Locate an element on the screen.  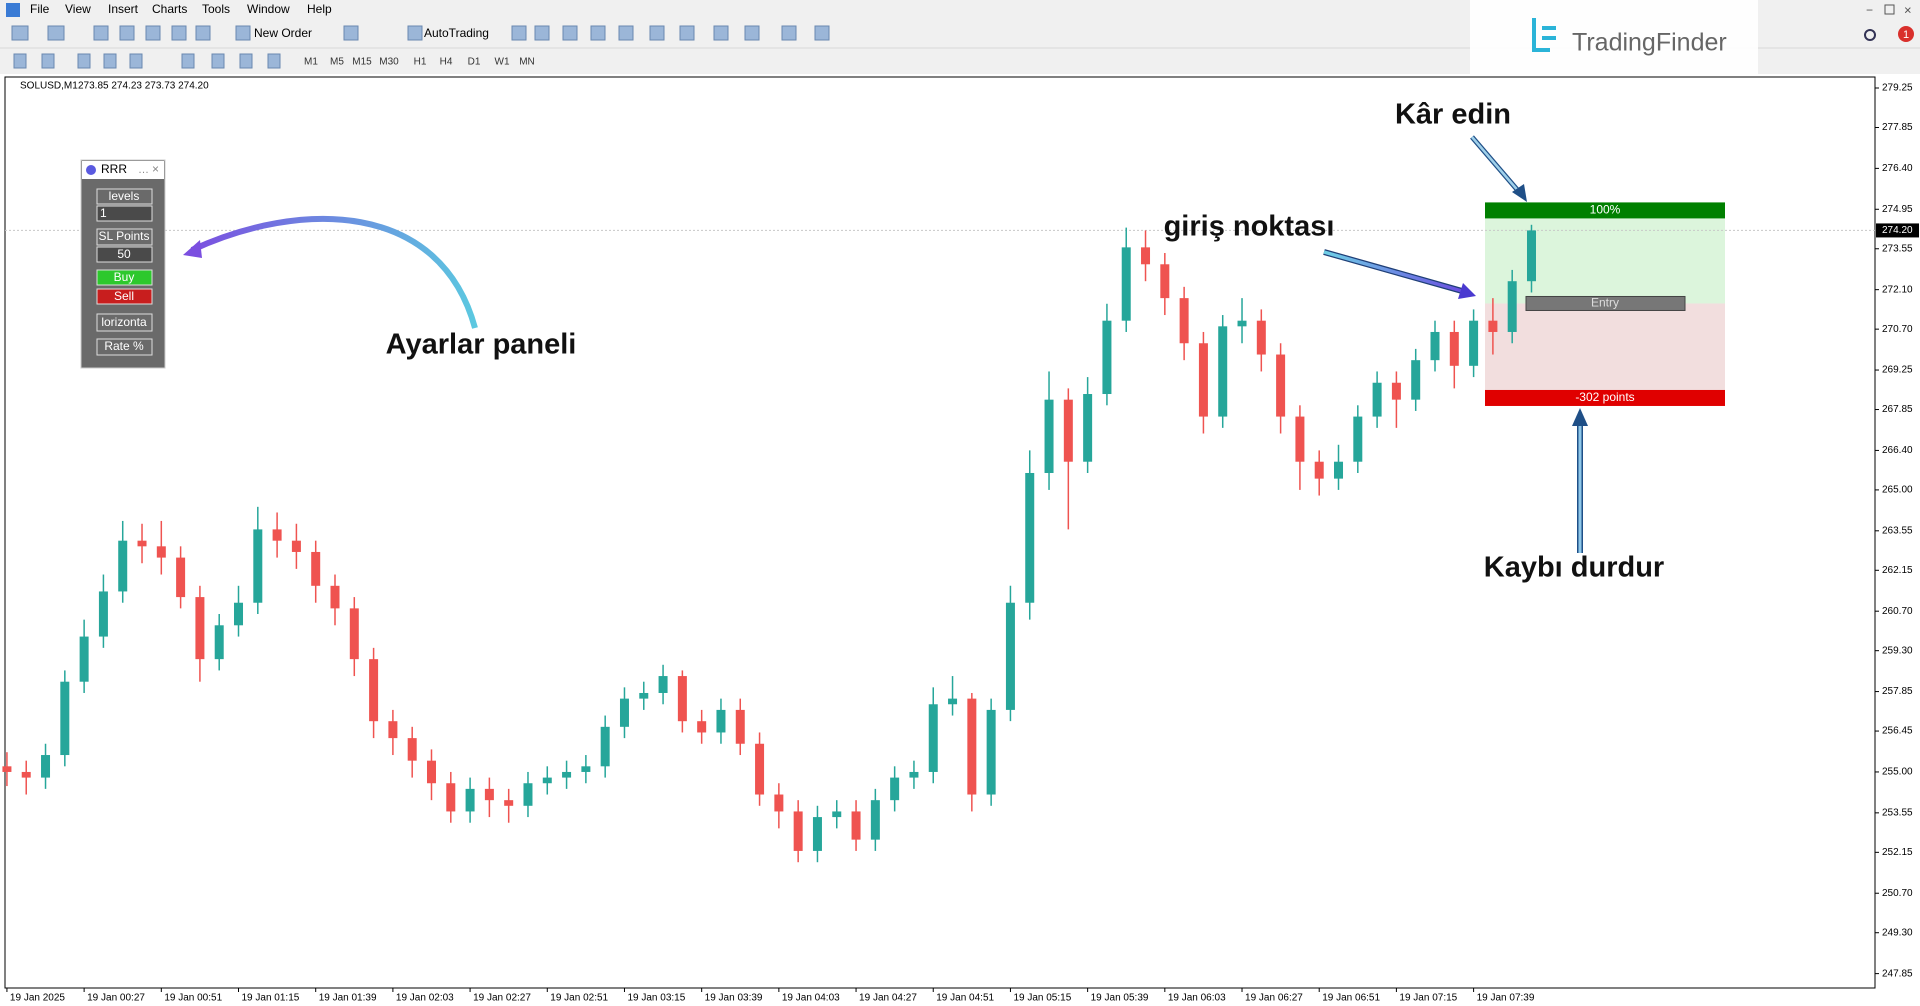
x-tick-label: 19 Jan 06:27 is located at coordinates (1274, 998).